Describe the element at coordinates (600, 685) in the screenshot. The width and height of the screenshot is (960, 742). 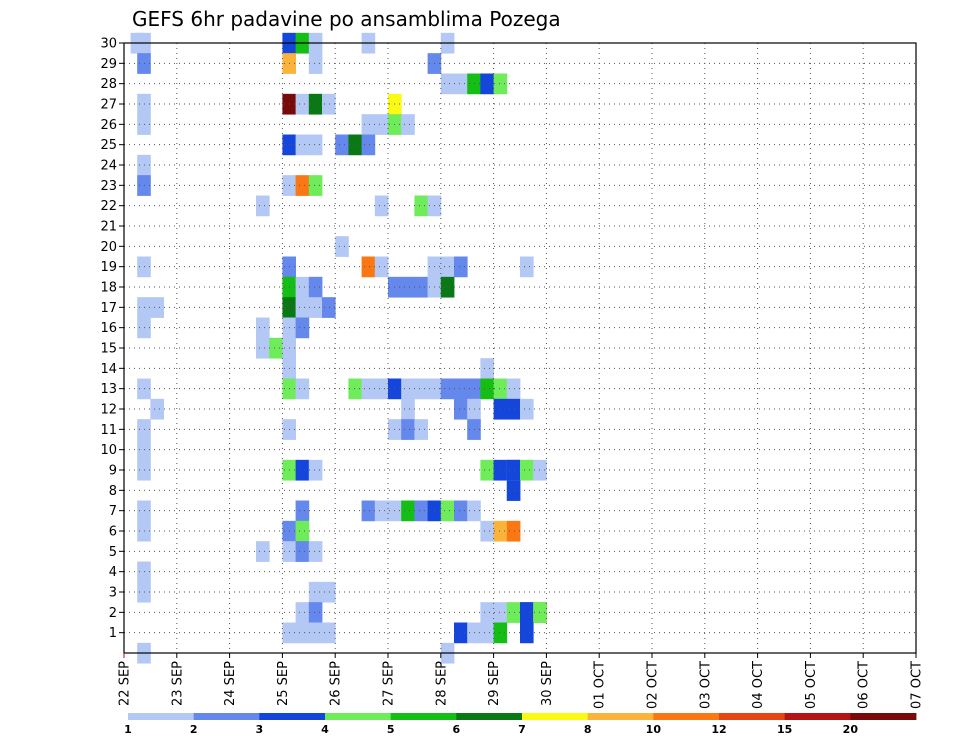
I see `x-tick-label: 01 OCT` at that location.